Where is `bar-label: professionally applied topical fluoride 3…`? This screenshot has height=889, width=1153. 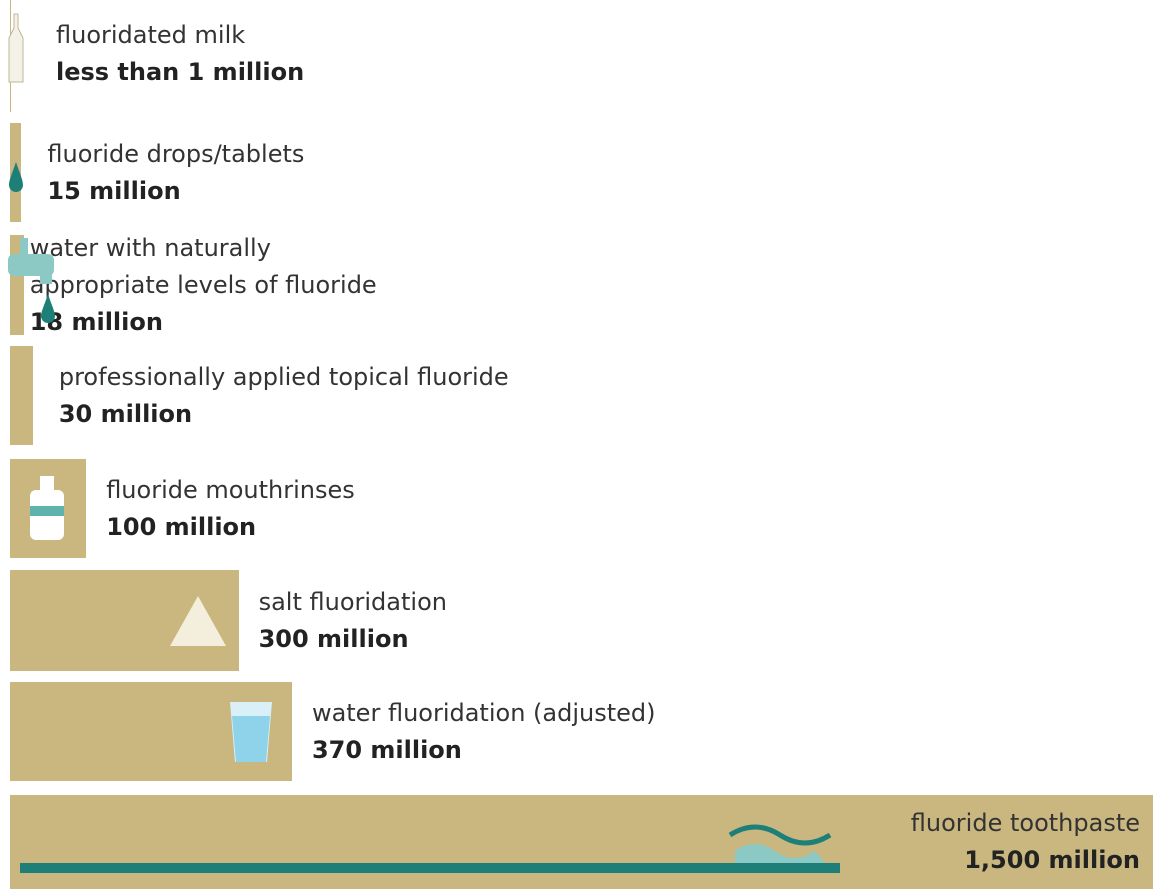
bar-label: professionally applied topical fluoride 3… is located at coordinates (284, 396).